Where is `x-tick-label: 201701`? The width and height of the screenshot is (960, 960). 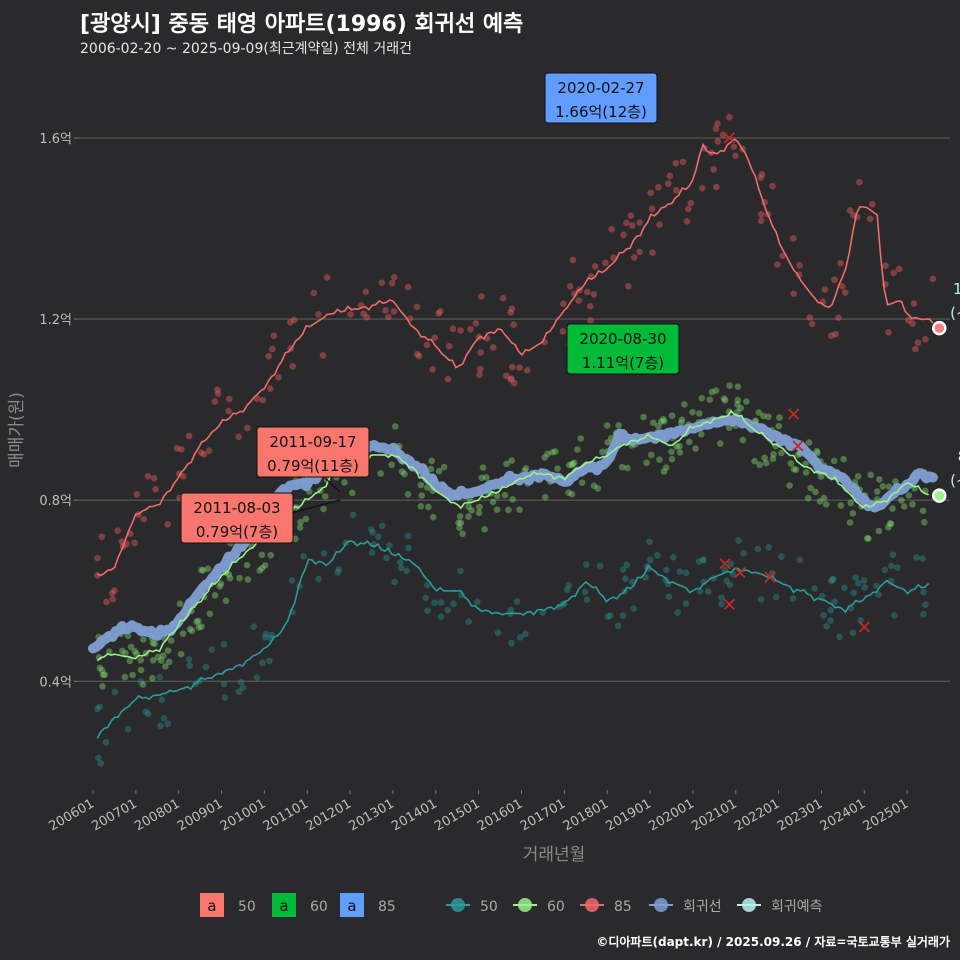 x-tick-label: 201701 is located at coordinates (543, 815).